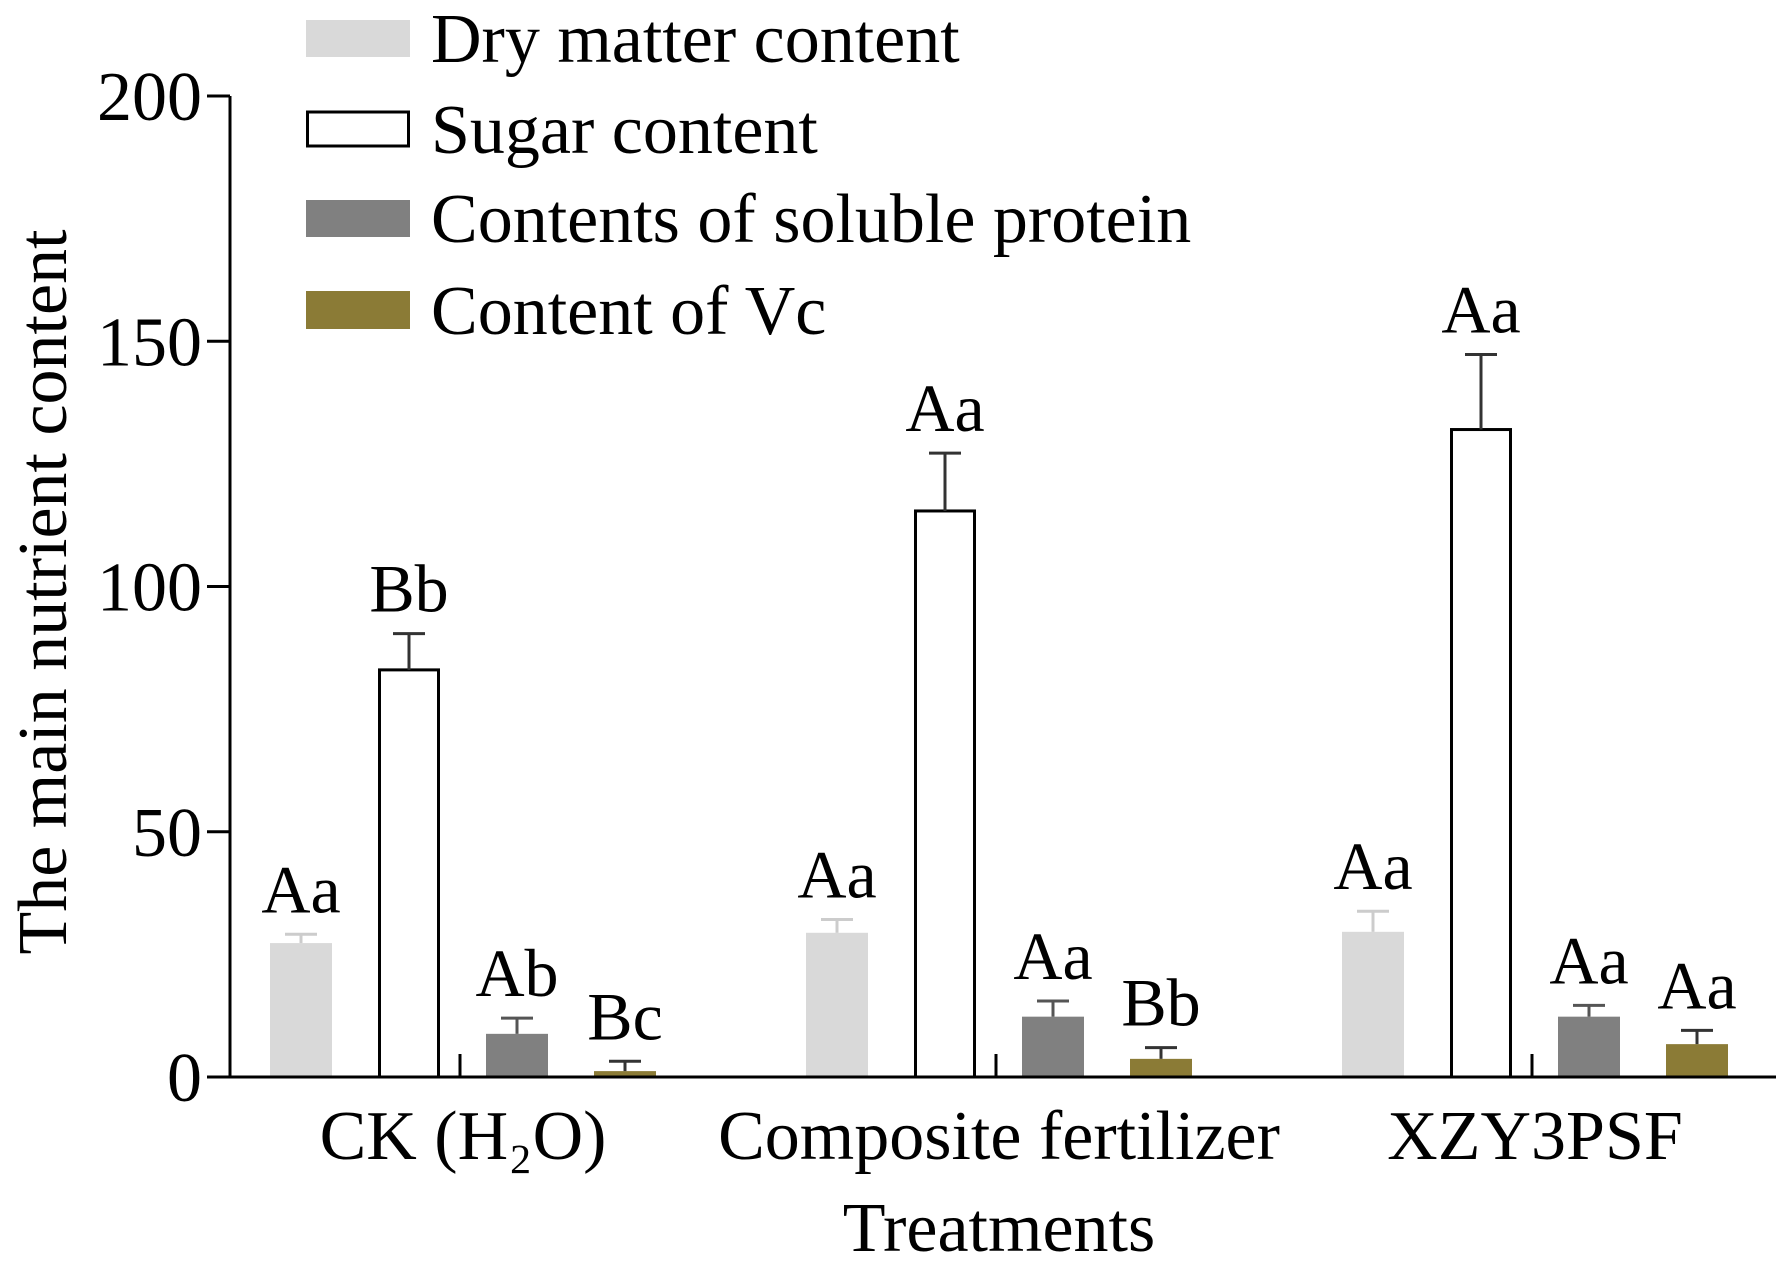  I want to click on error-bar-sugar-content-composite-fertilizer, so click(945, 481).